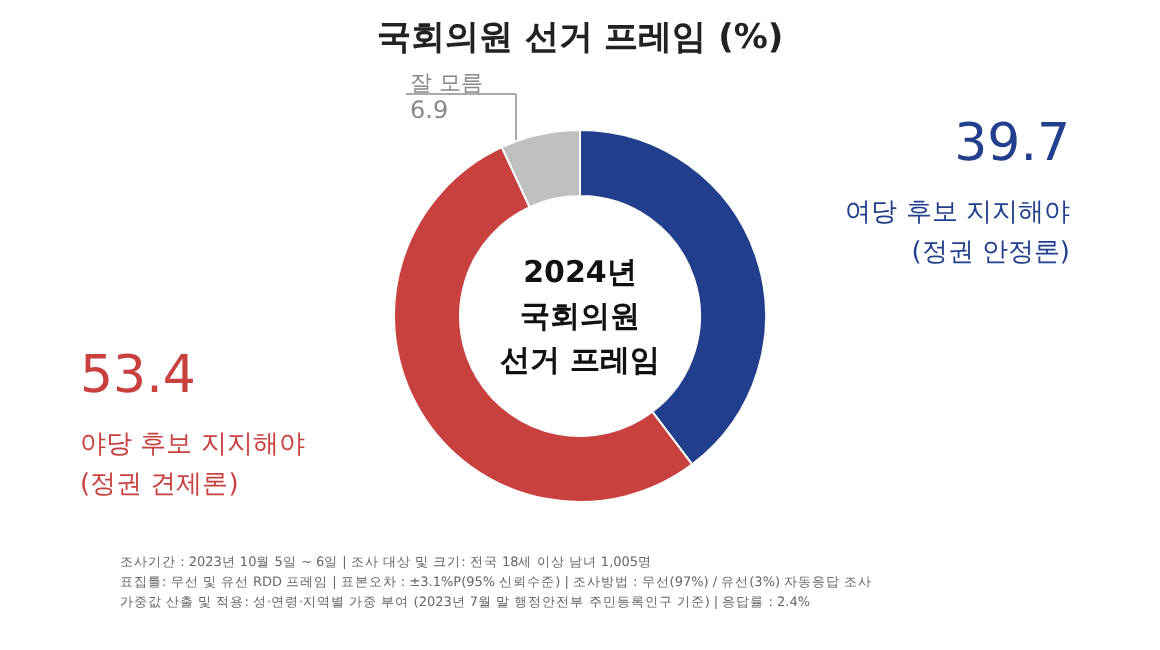  Describe the element at coordinates (957, 233) in the screenshot. I see `slice-label: 여당 후보 지지해야 (정권 안정론)` at that location.